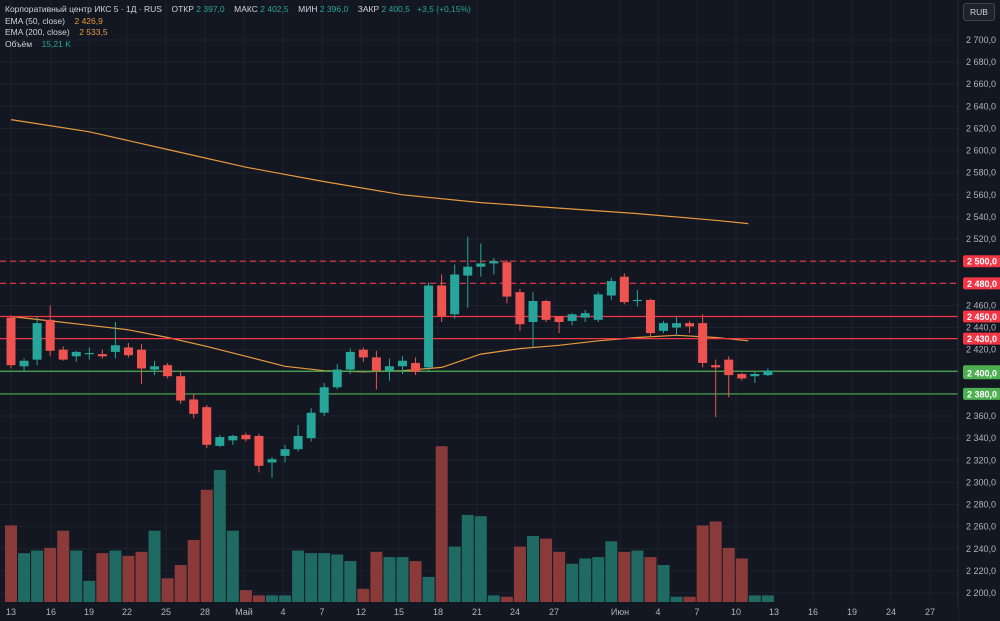 This screenshot has width=1000, height=621. I want to click on price-tick-label: 2 320,0, so click(981, 460).